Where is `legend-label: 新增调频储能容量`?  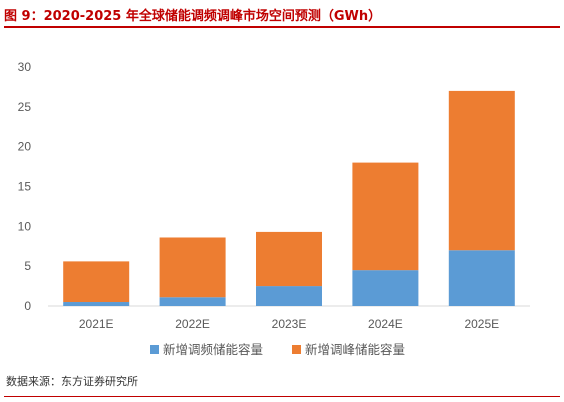
legend-label: 新增调频储能容量 is located at coordinates (213, 349).